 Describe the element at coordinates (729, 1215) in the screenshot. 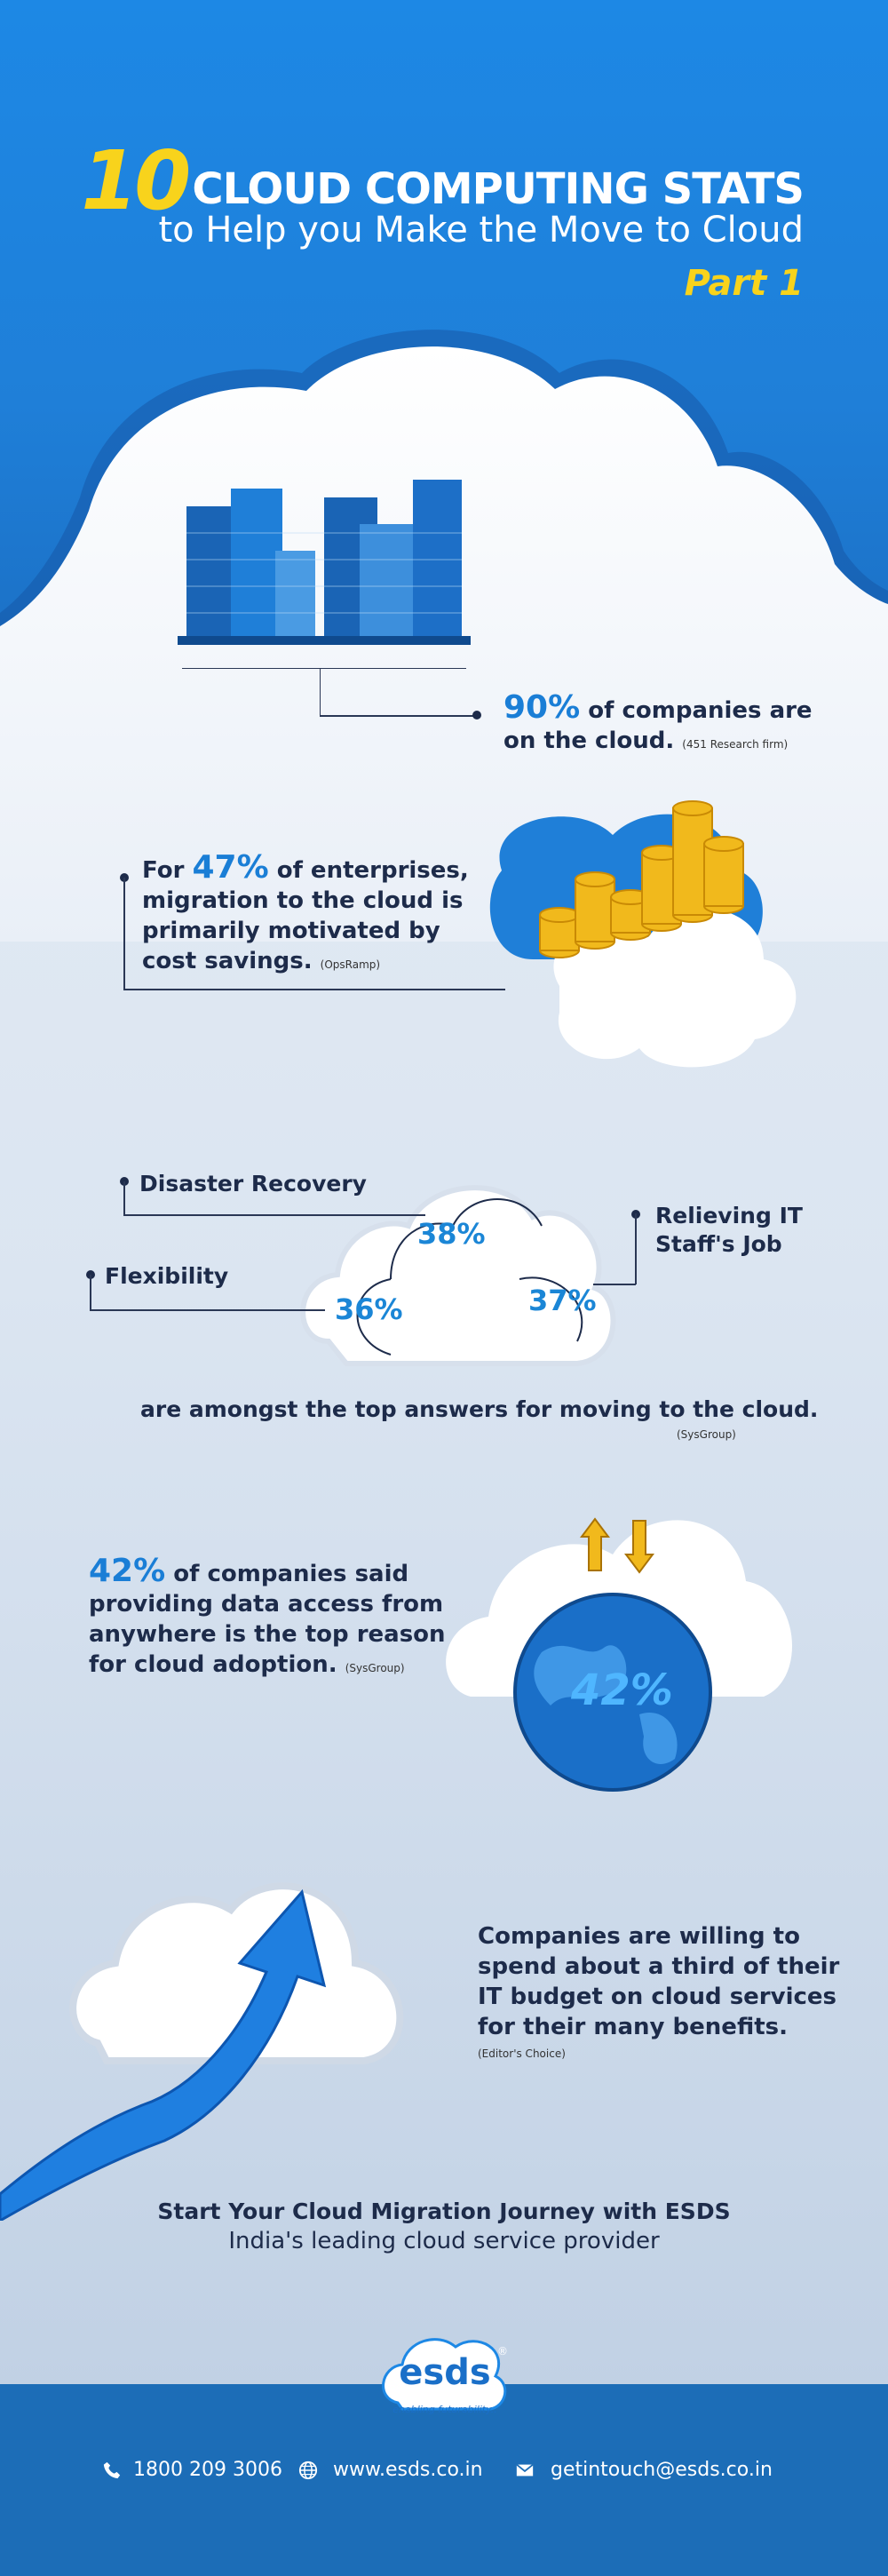

I see `relieving-label-line1: Relieving IT` at that location.